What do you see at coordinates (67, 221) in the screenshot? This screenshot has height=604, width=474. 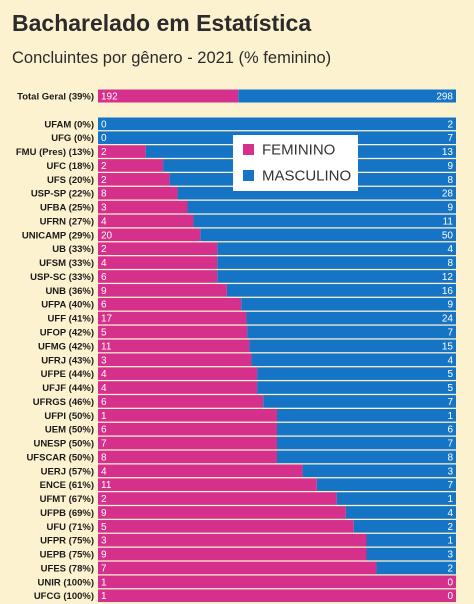 I see `row-7-label: UFRN (27%)` at bounding box center [67, 221].